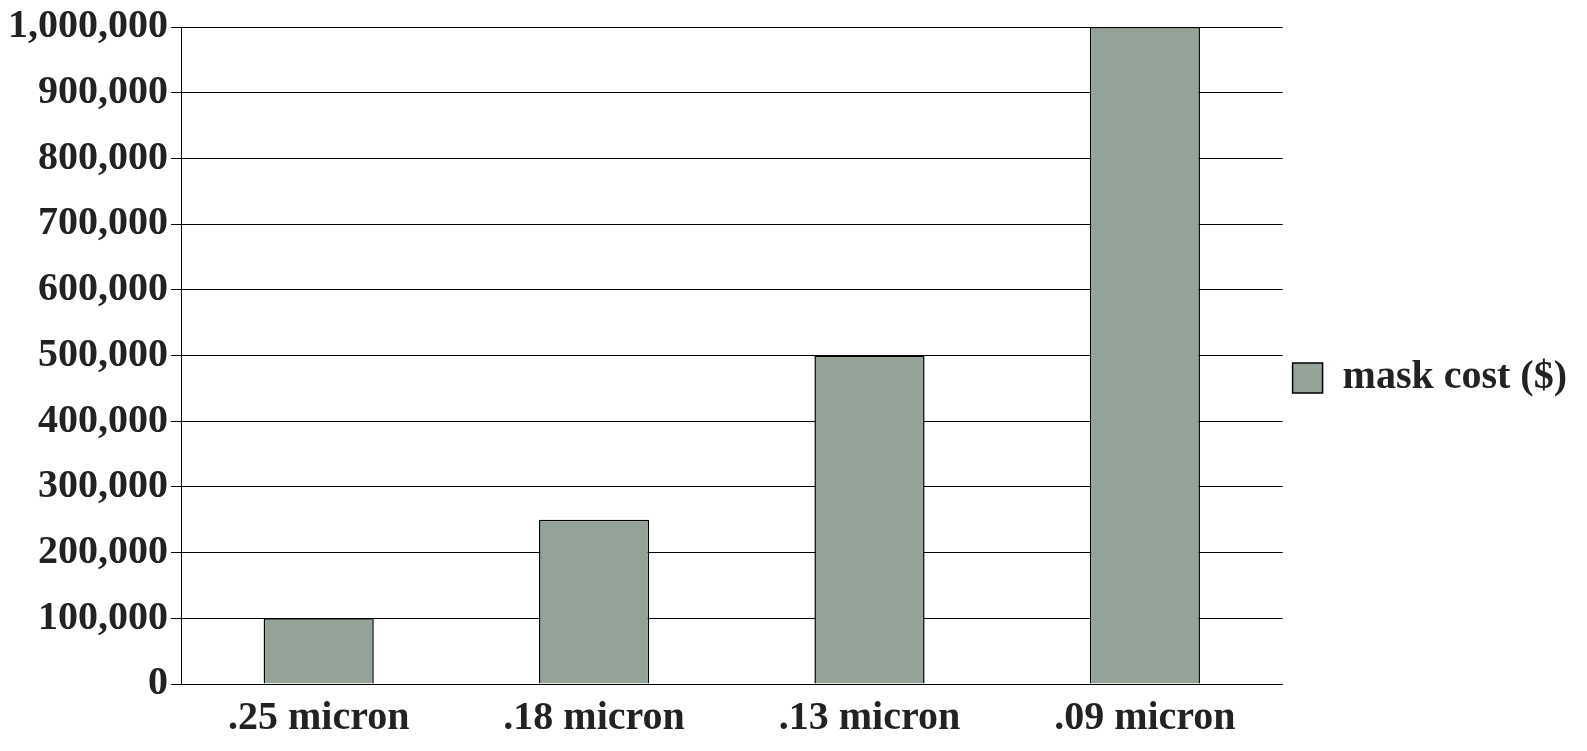 The width and height of the screenshot is (1587, 751). Describe the element at coordinates (103, 352) in the screenshot. I see `y-tick-label: 500,000` at that location.